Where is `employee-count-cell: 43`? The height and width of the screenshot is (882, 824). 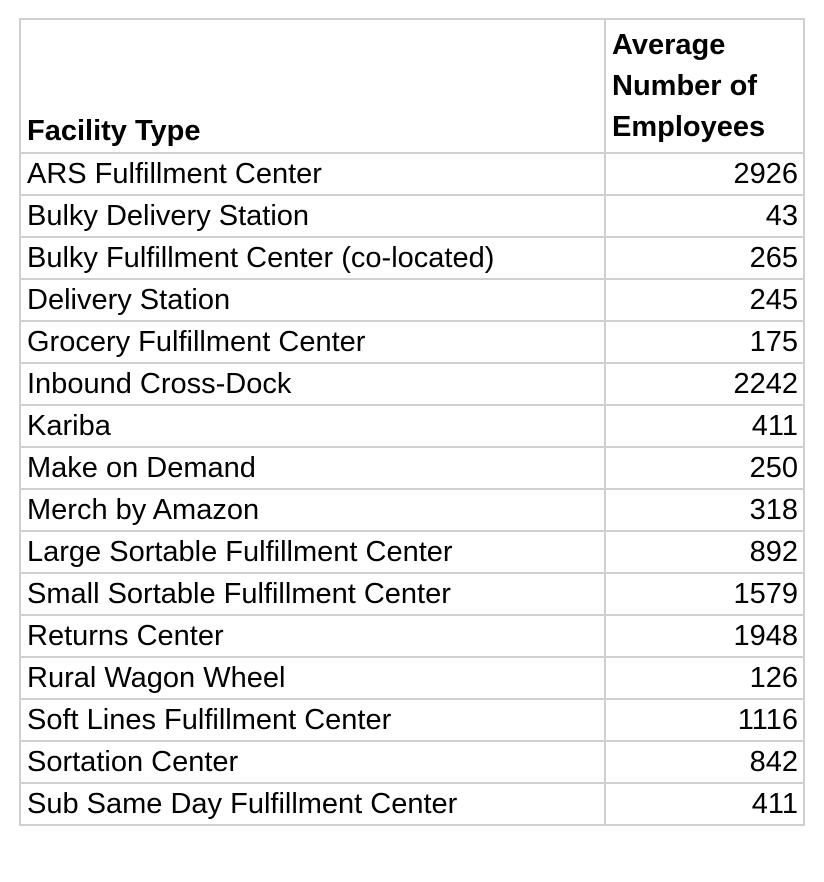 employee-count-cell: 43 is located at coordinates (704, 216).